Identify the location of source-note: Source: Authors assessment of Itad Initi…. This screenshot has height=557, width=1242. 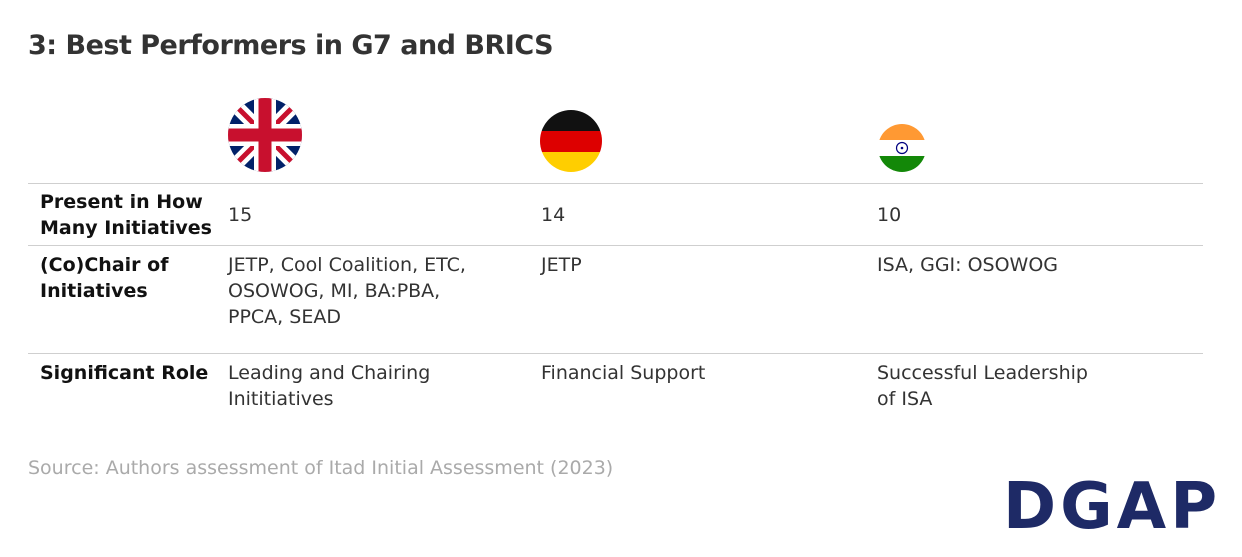
(321, 468).